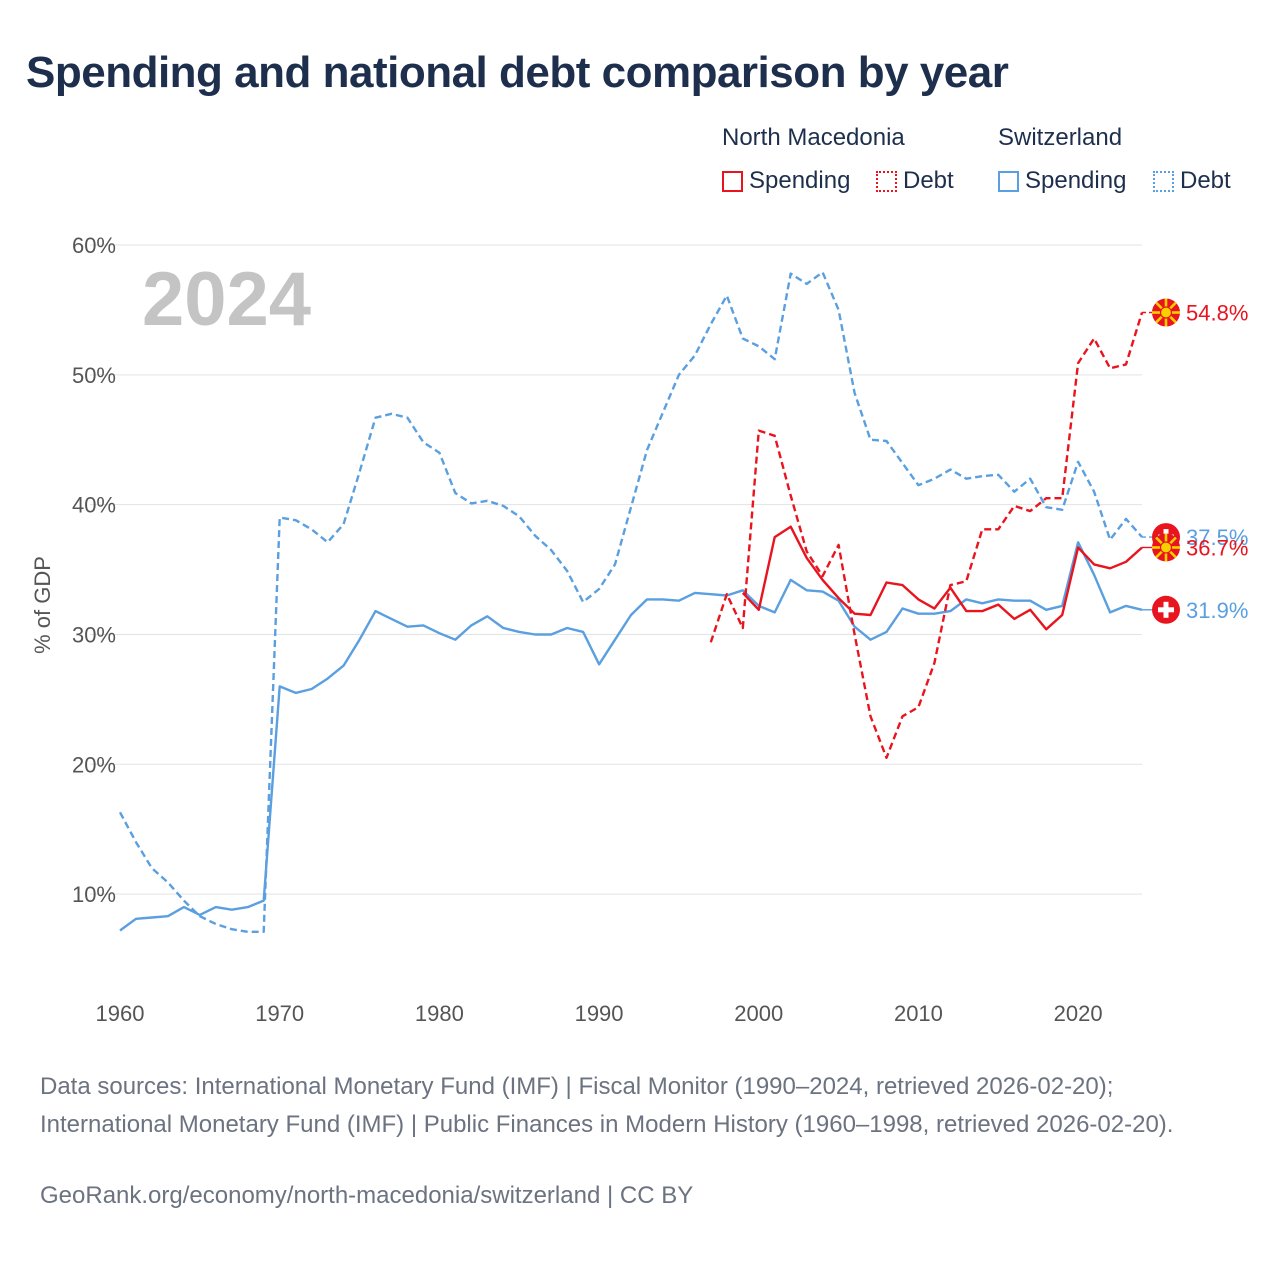  I want to click on legend-item-switzerland-spending: Spending, so click(1062, 181).